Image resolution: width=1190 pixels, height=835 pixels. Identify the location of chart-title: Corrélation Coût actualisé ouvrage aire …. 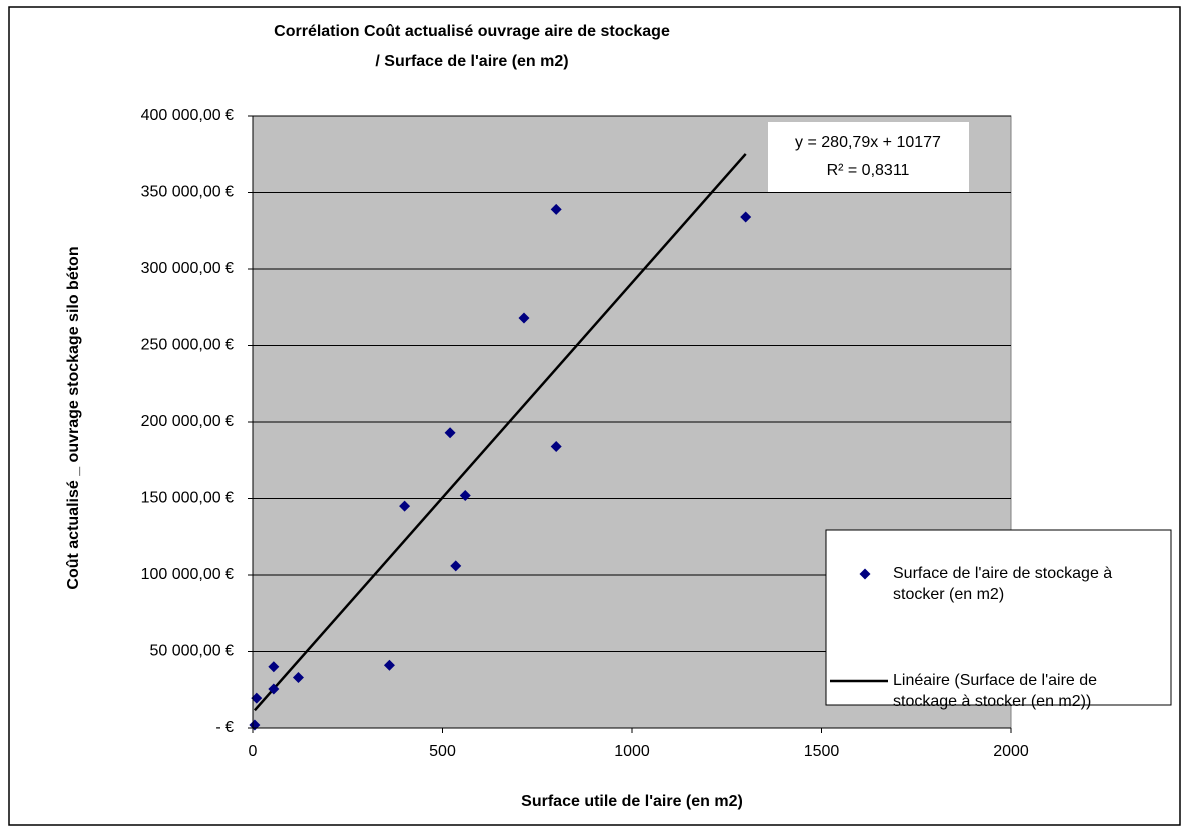
(472, 31).